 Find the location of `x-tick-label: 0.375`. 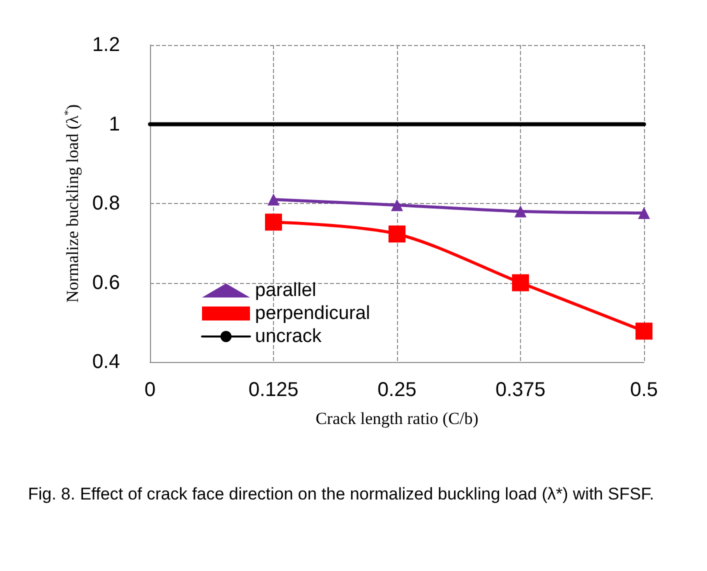

x-tick-label: 0.375 is located at coordinates (520, 390).